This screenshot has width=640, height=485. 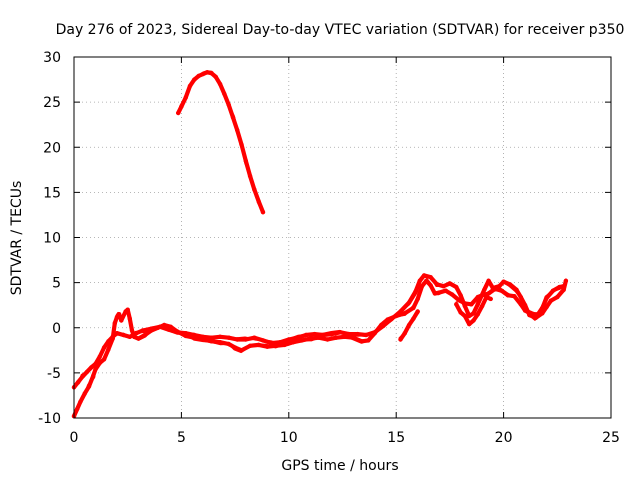 I want to click on y-tick-label: 0, so click(x=56, y=329).